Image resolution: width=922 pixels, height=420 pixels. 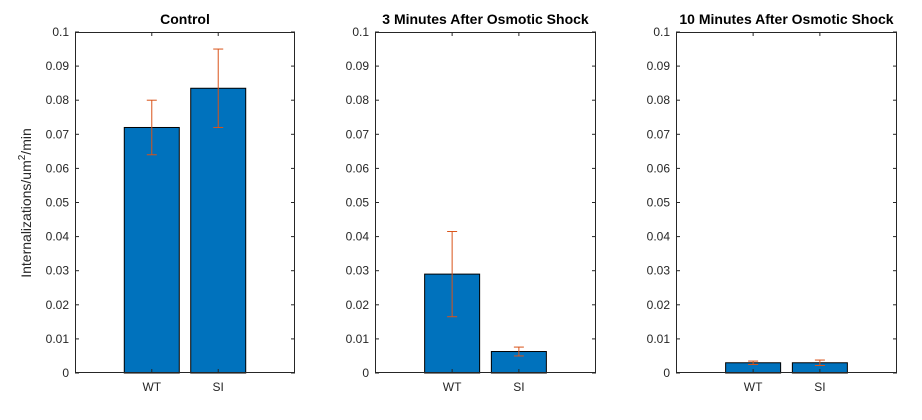 I want to click on subplot-title: Control, so click(x=185, y=19).